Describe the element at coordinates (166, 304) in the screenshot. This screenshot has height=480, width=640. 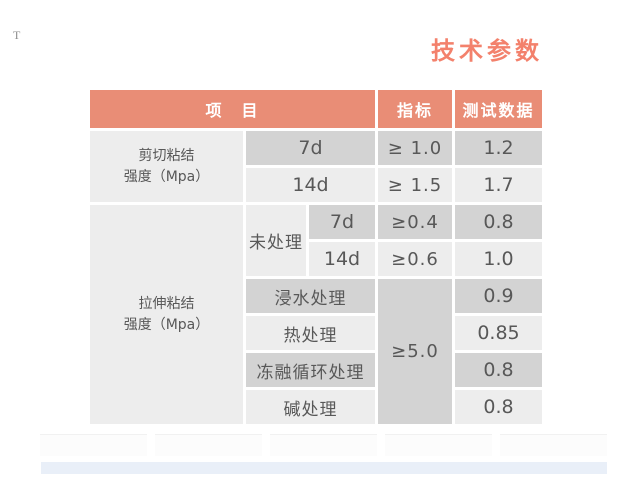
I see `tensile-label-line1: 拉伸粘结` at that location.